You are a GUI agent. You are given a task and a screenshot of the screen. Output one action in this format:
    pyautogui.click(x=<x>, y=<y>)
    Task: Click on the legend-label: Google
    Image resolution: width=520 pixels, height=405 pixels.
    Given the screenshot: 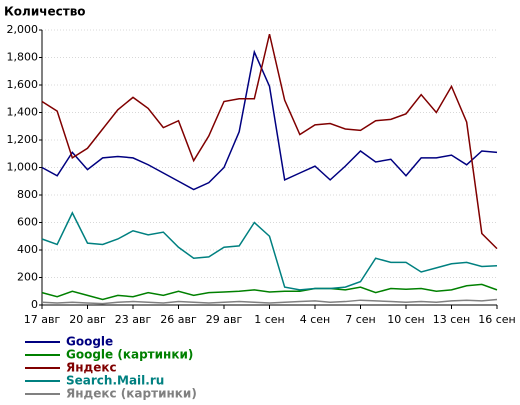 What is the action you would take?
    pyautogui.click(x=89, y=342)
    